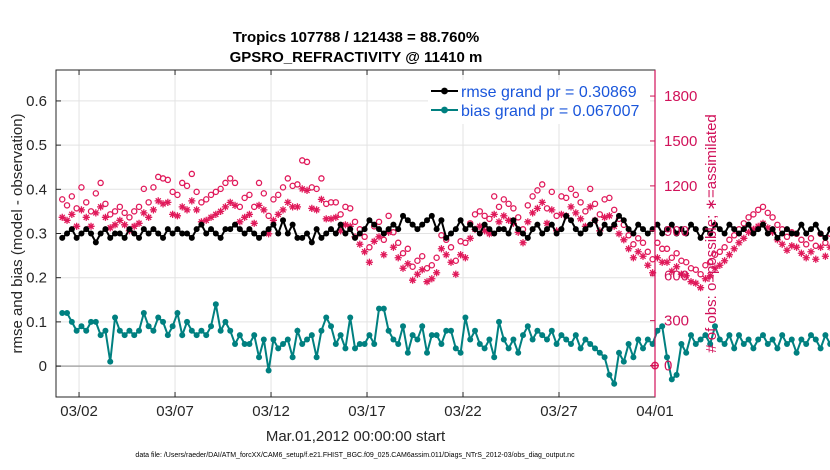 Image resolution: width=830 pixels, height=470 pixels. Describe the element at coordinates (175, 411) in the screenshot. I see `x-tick-label: 03/07` at that location.